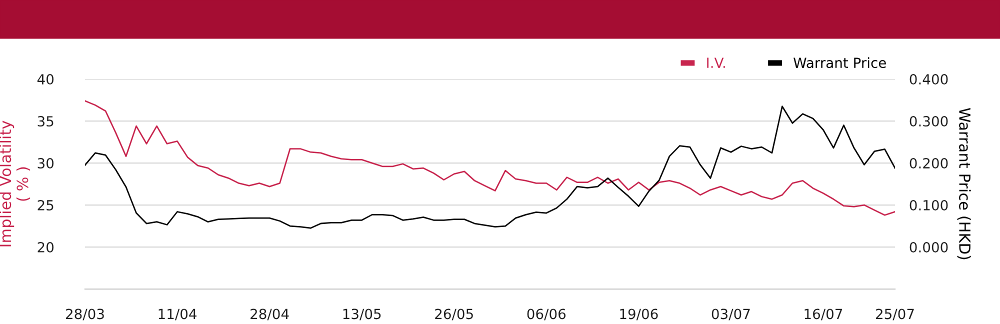 The width and height of the screenshot is (1000, 324). Describe the element at coordinates (46, 163) in the screenshot. I see `y-tick-label: 30` at that location.